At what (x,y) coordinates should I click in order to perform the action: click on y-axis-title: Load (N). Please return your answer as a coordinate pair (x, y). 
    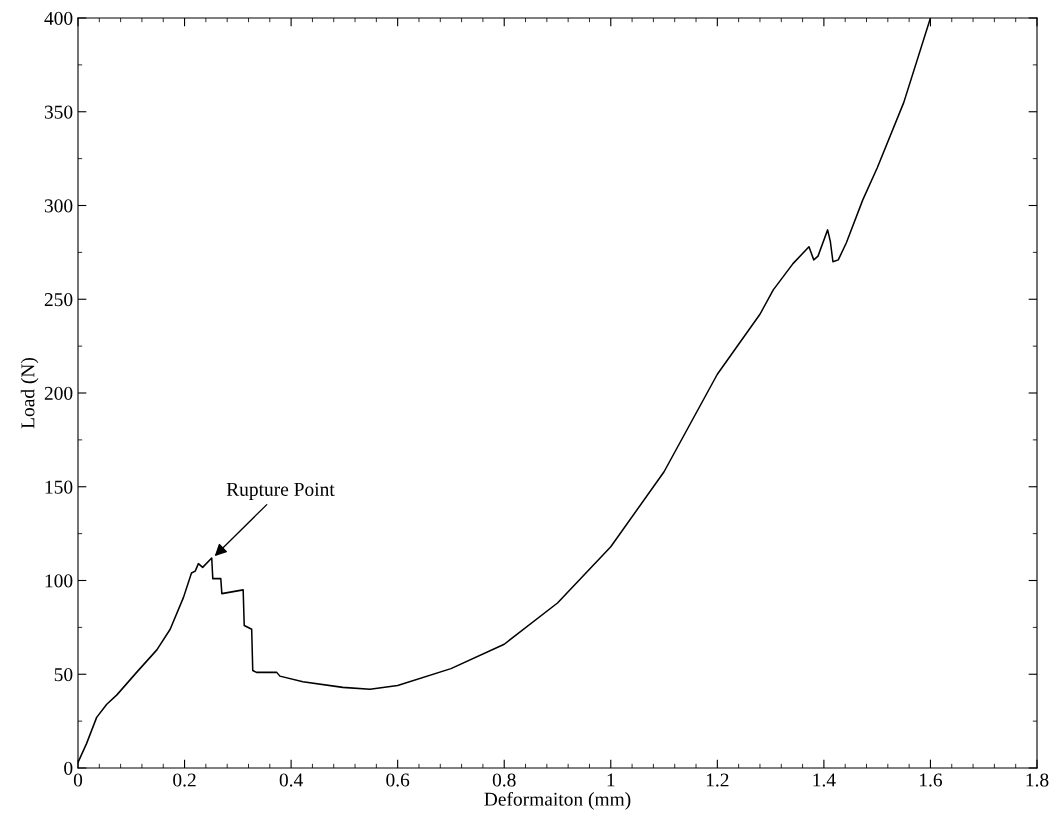
    Looking at the image, I should click on (29, 393).